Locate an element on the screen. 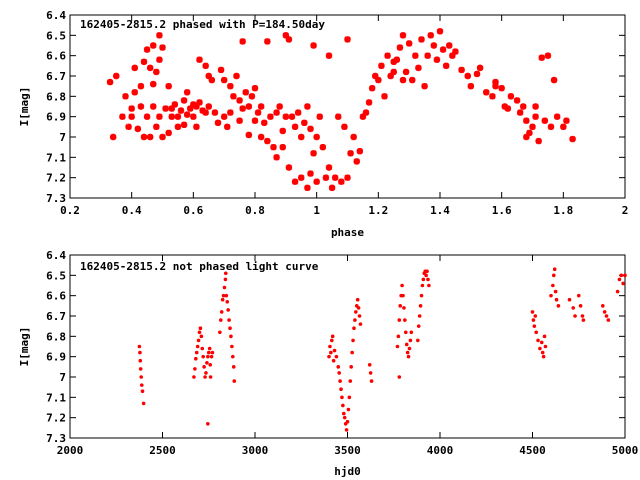  y-axis-label: I[mag] is located at coordinates (24, 107).